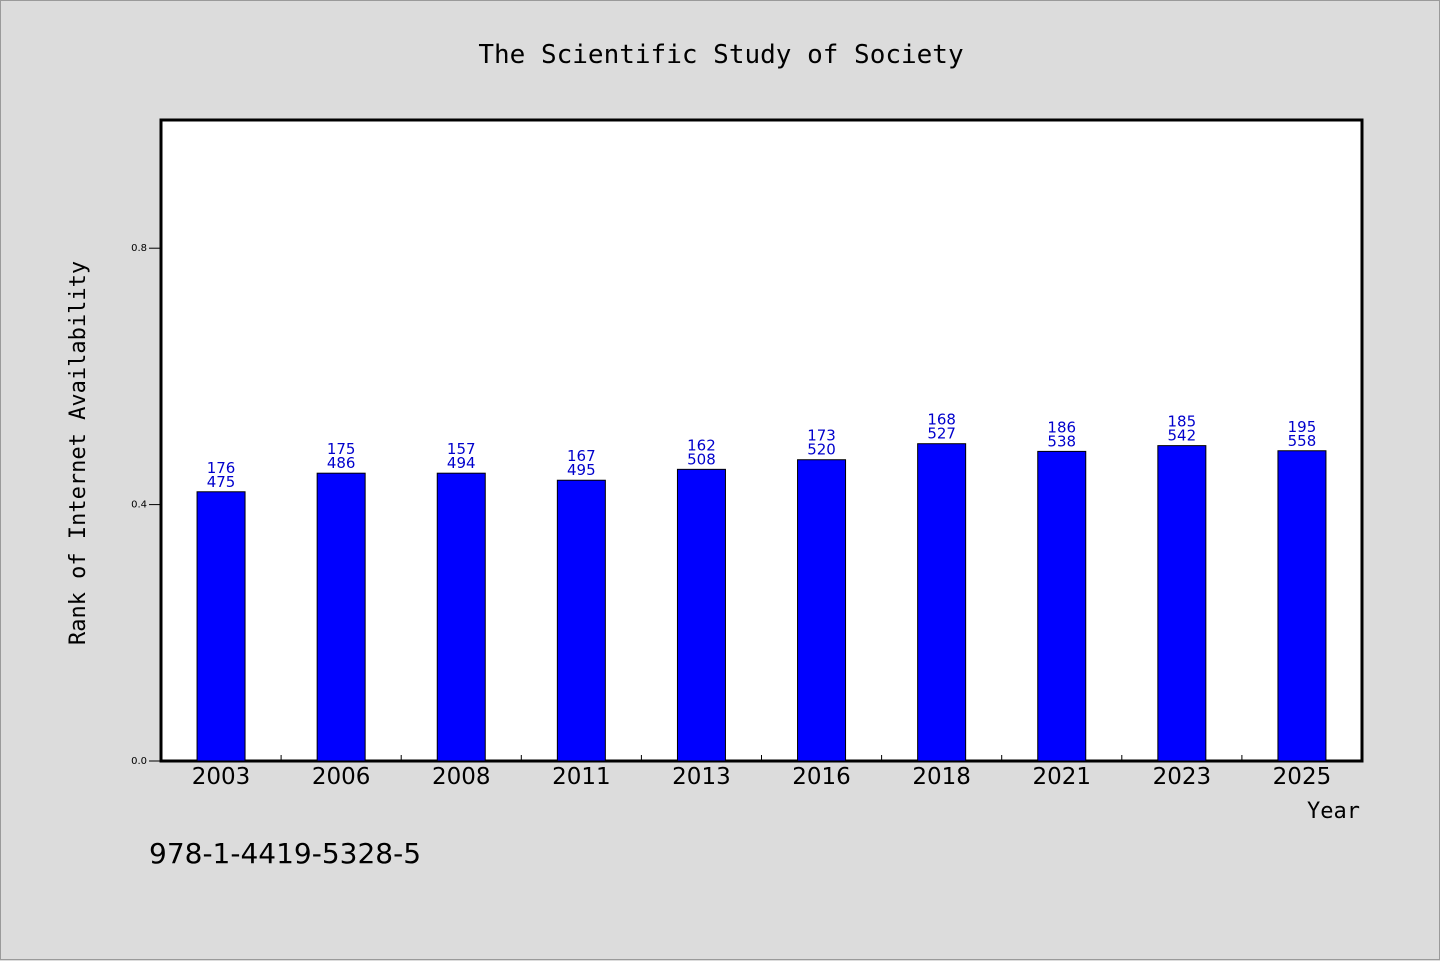  What do you see at coordinates (1182, 436) in the screenshot?
I see `data-label-bottom-2023: 542` at bounding box center [1182, 436].